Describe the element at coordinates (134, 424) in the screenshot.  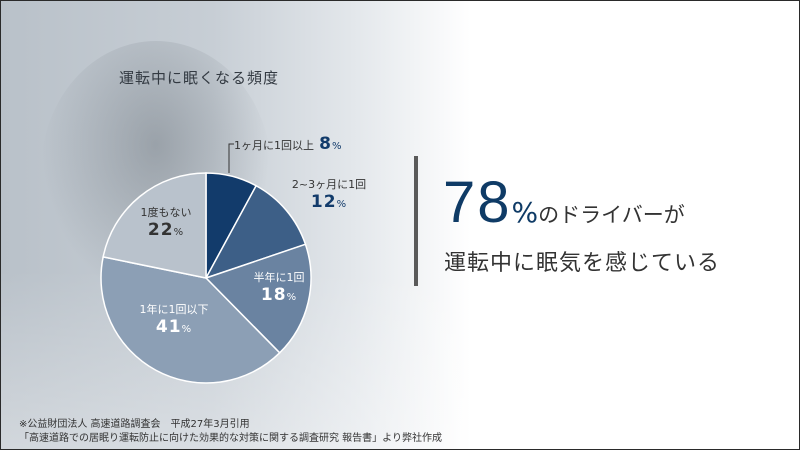
I see `source-note-1: ※公益財団法人 高速道路調査会 平成27年3月引用` at that location.